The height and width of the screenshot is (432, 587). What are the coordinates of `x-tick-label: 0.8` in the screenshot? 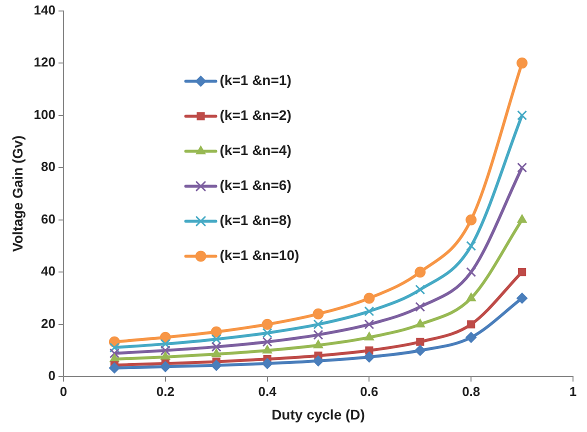 It's located at (471, 391).